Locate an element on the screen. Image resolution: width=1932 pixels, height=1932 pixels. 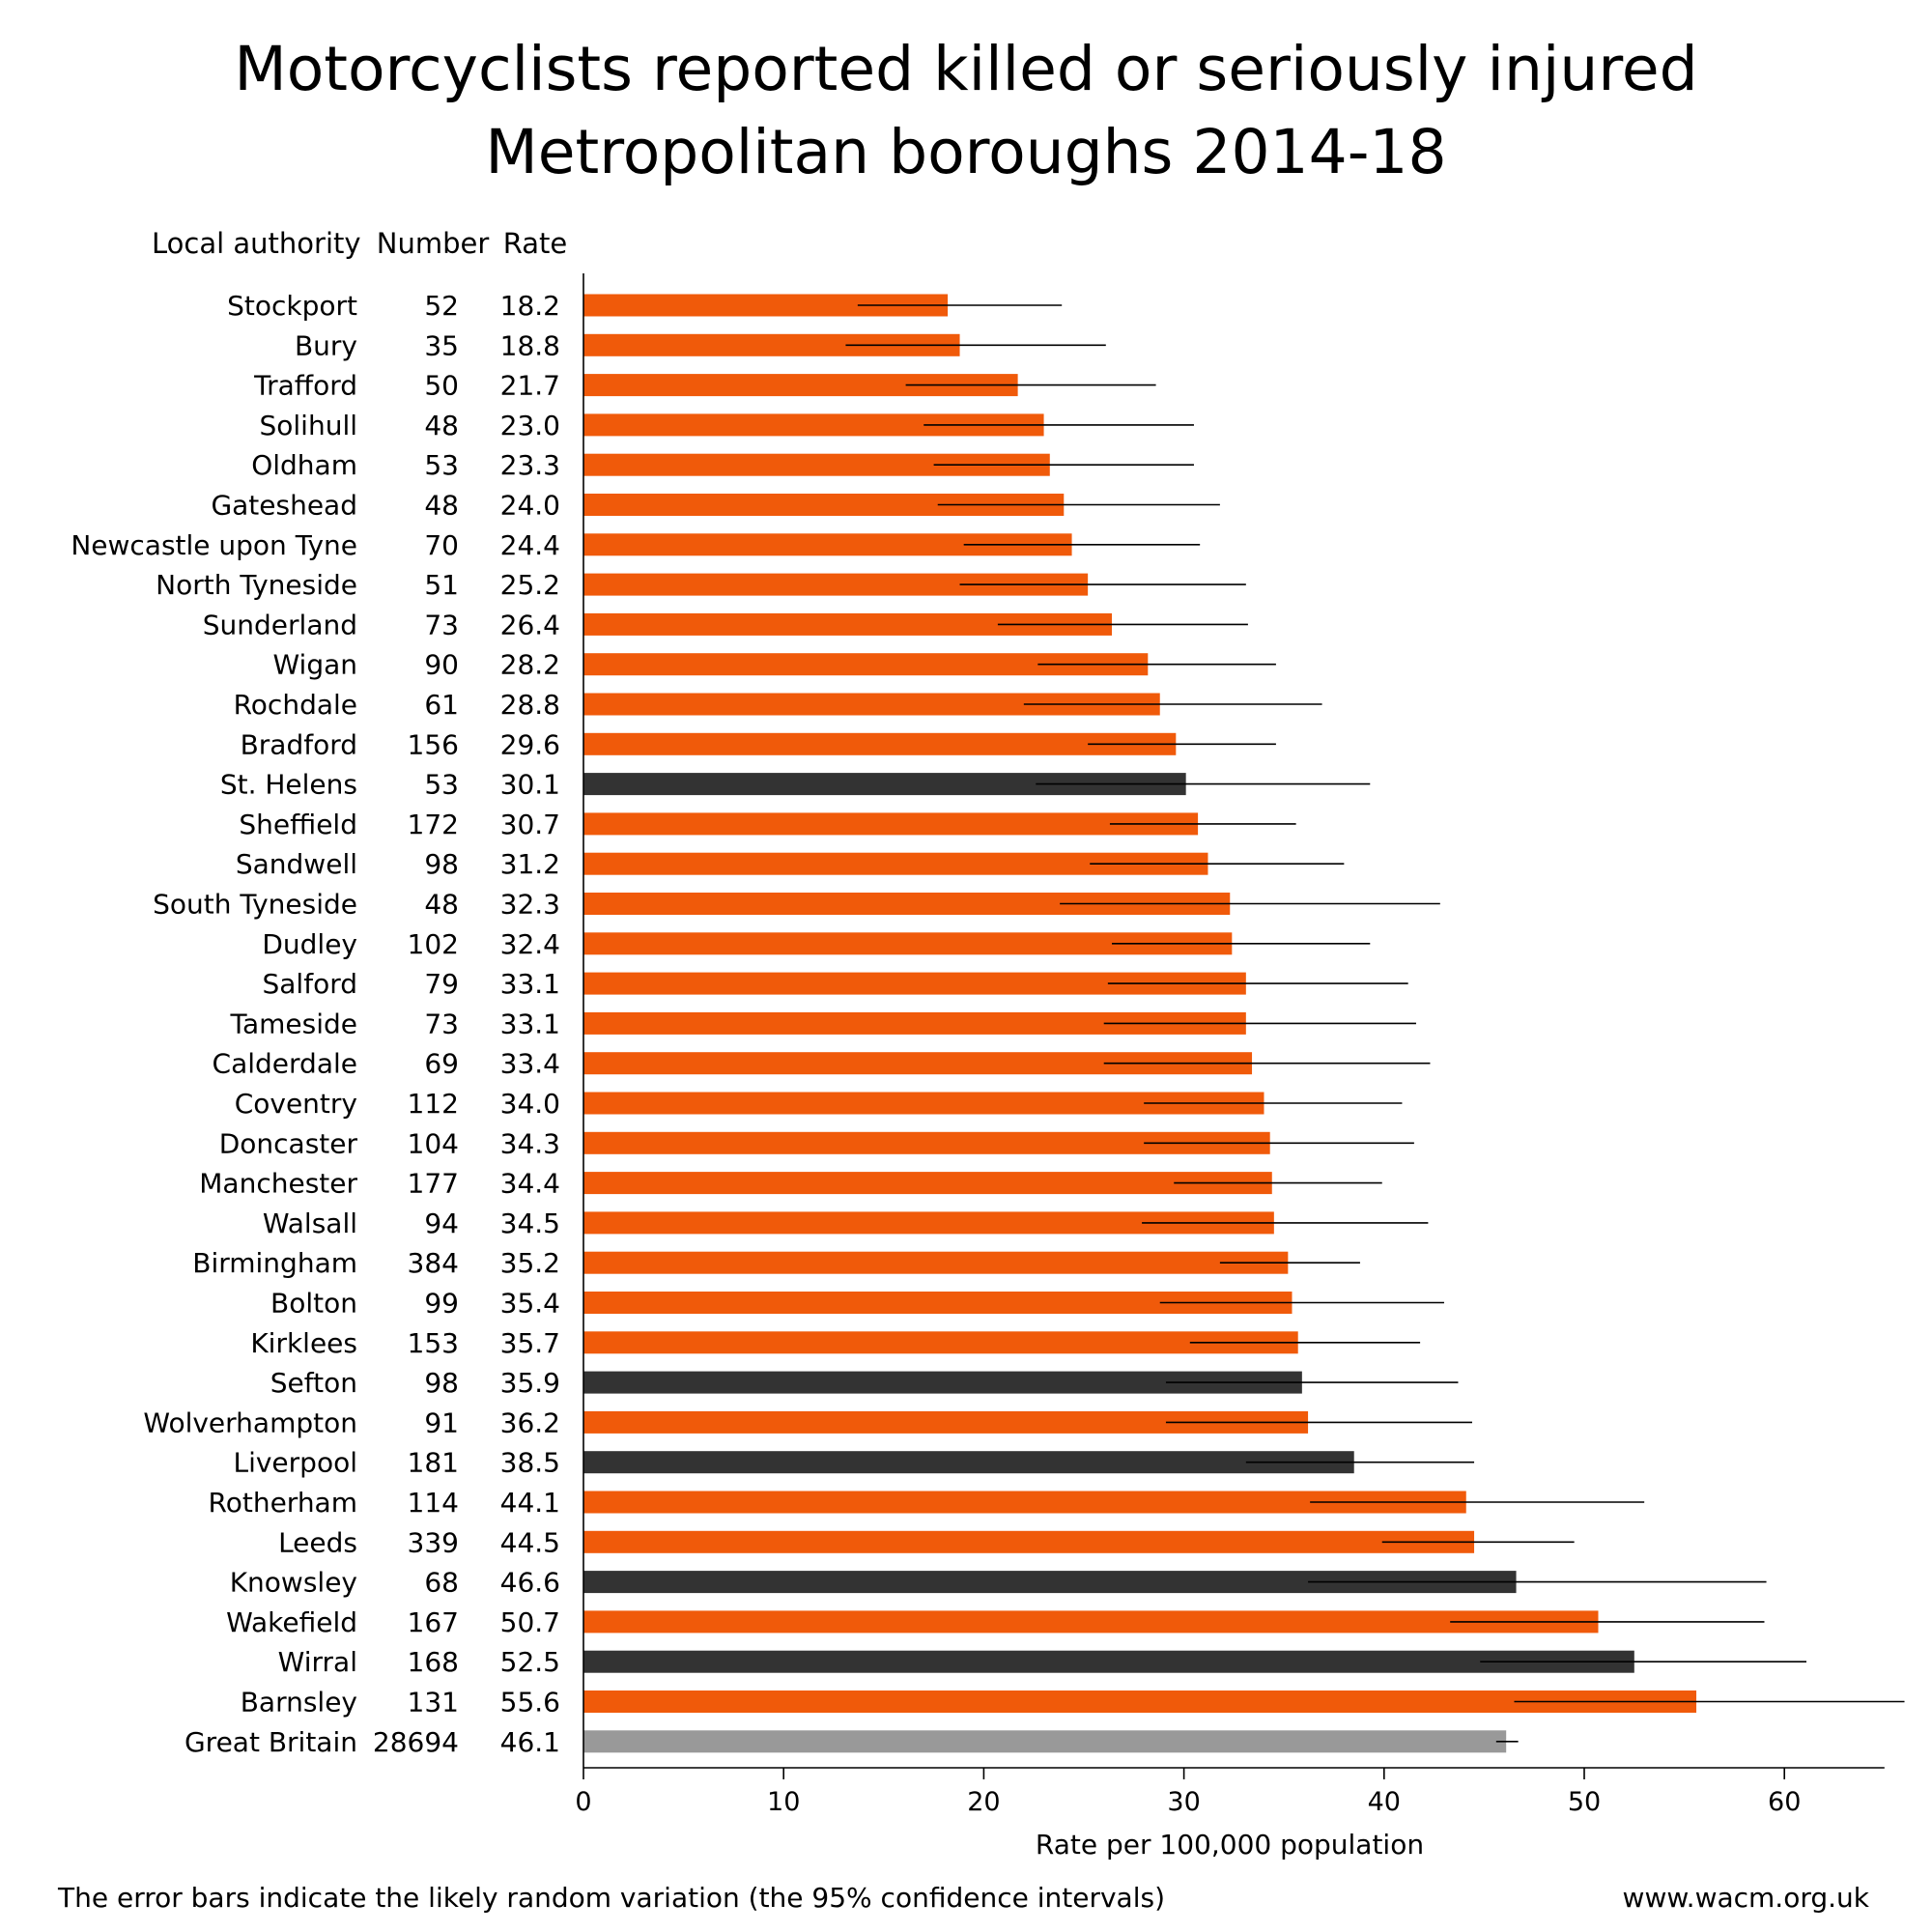
bar-bury is located at coordinates (771, 344).